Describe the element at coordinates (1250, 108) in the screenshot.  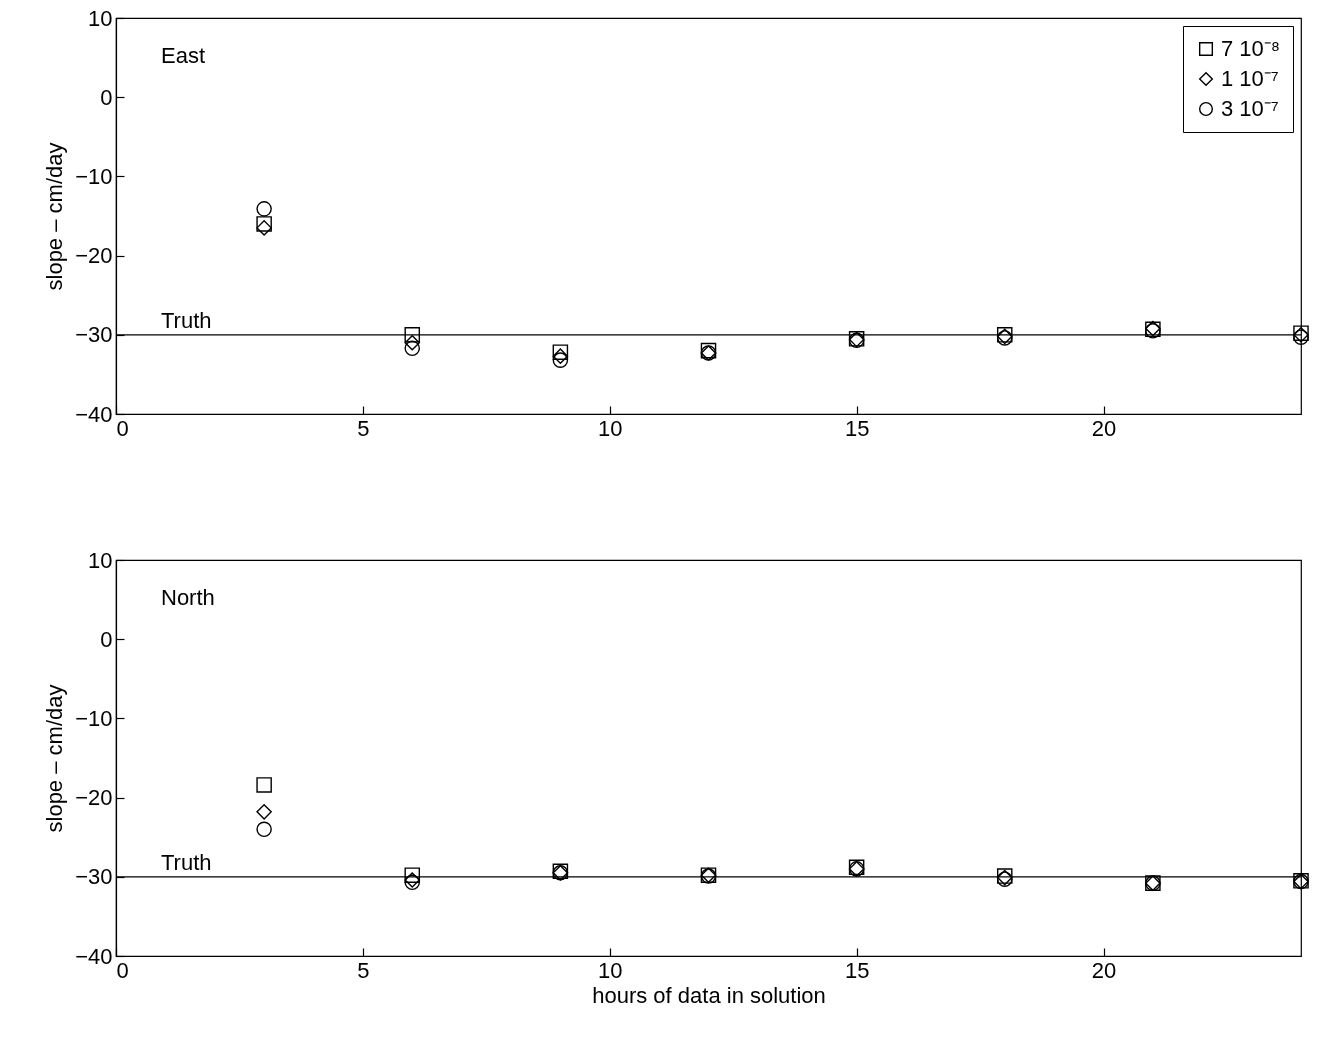
I see `legend-label: 3 10⁻⁷` at that location.